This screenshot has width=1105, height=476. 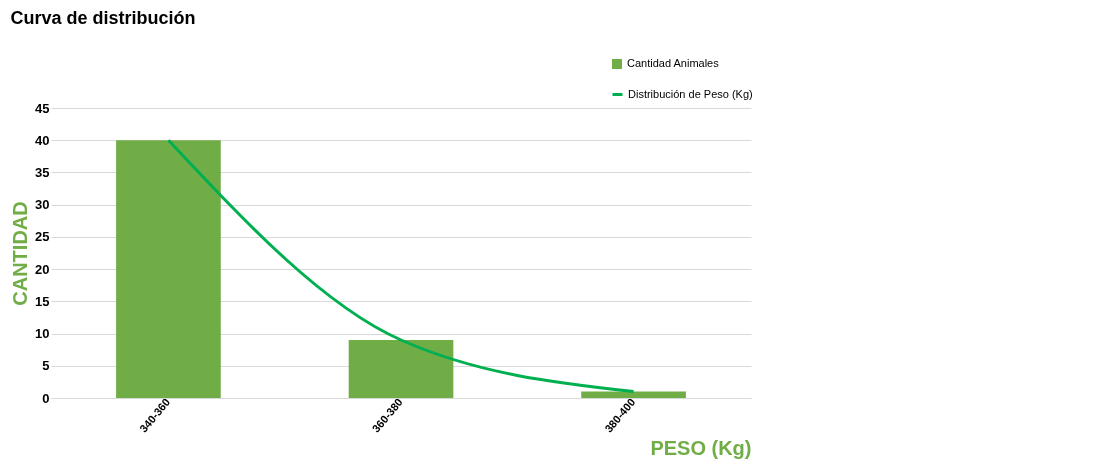 I want to click on x-axis-title: PESO (Kg), so click(x=701, y=447).